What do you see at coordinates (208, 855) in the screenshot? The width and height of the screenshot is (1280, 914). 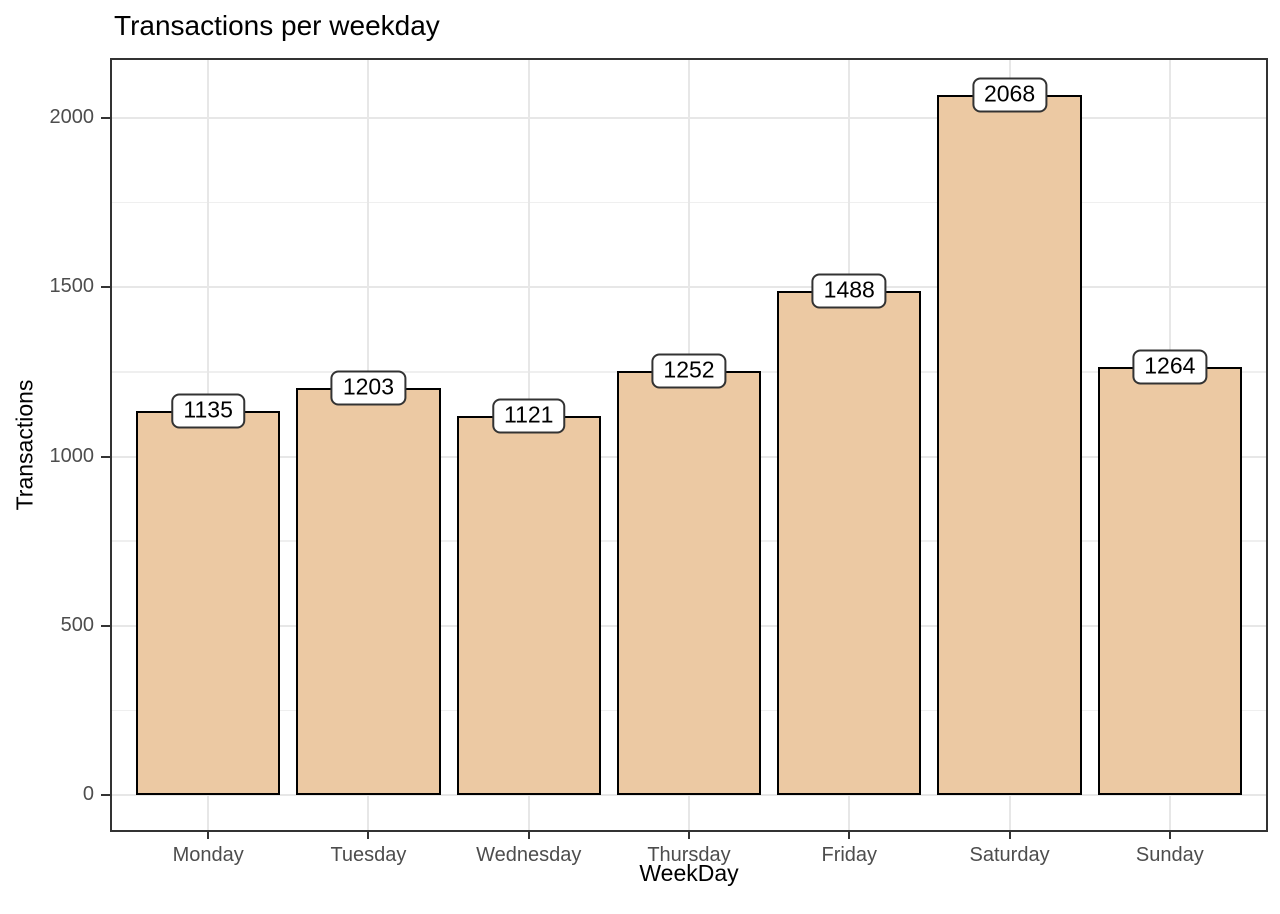 I see `x-tick-label: Monday` at bounding box center [208, 855].